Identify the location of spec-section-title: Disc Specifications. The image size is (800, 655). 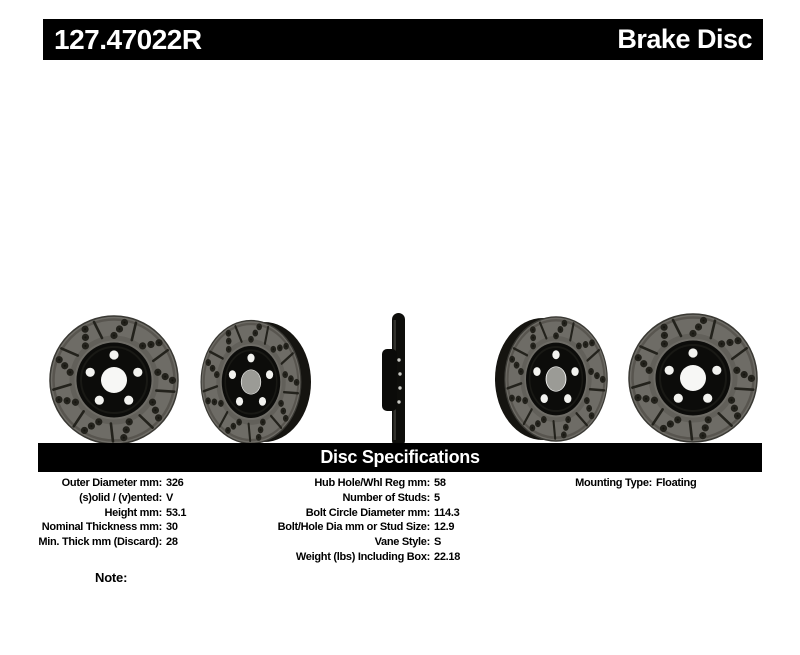
(400, 457).